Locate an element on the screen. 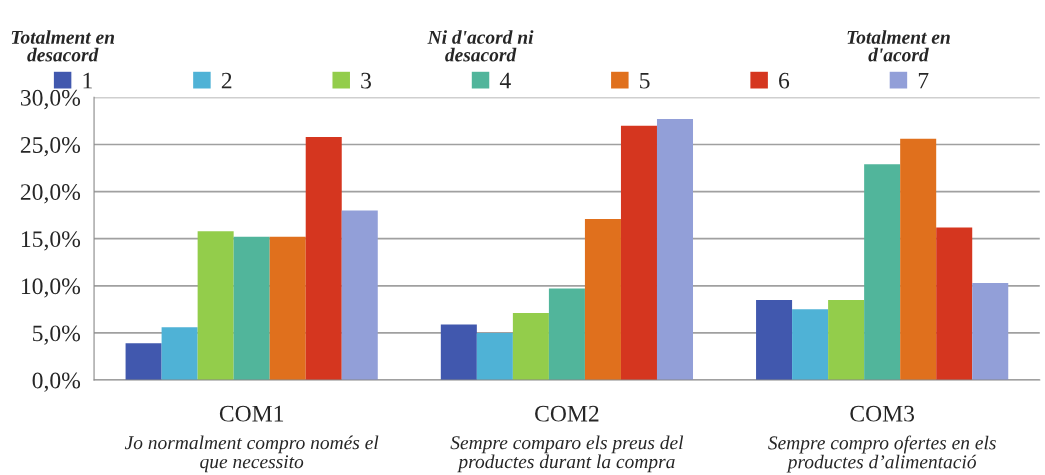 This screenshot has width=1045, height=475. legend-label: 2 is located at coordinates (226, 80).